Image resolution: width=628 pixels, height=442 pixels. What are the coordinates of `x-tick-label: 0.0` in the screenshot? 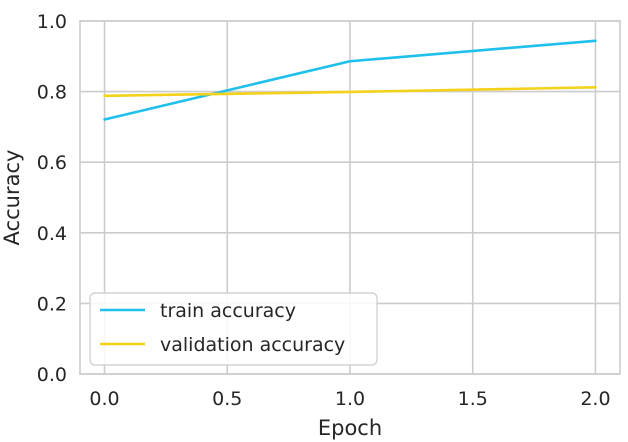 It's located at (104, 399).